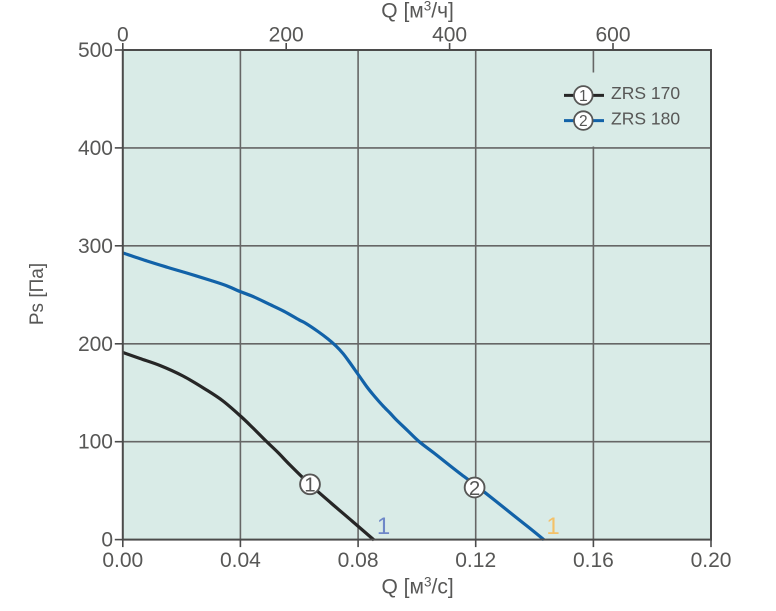  What do you see at coordinates (645, 93) in the screenshot?
I see `svg-text: ZRS 170` at bounding box center [645, 93].